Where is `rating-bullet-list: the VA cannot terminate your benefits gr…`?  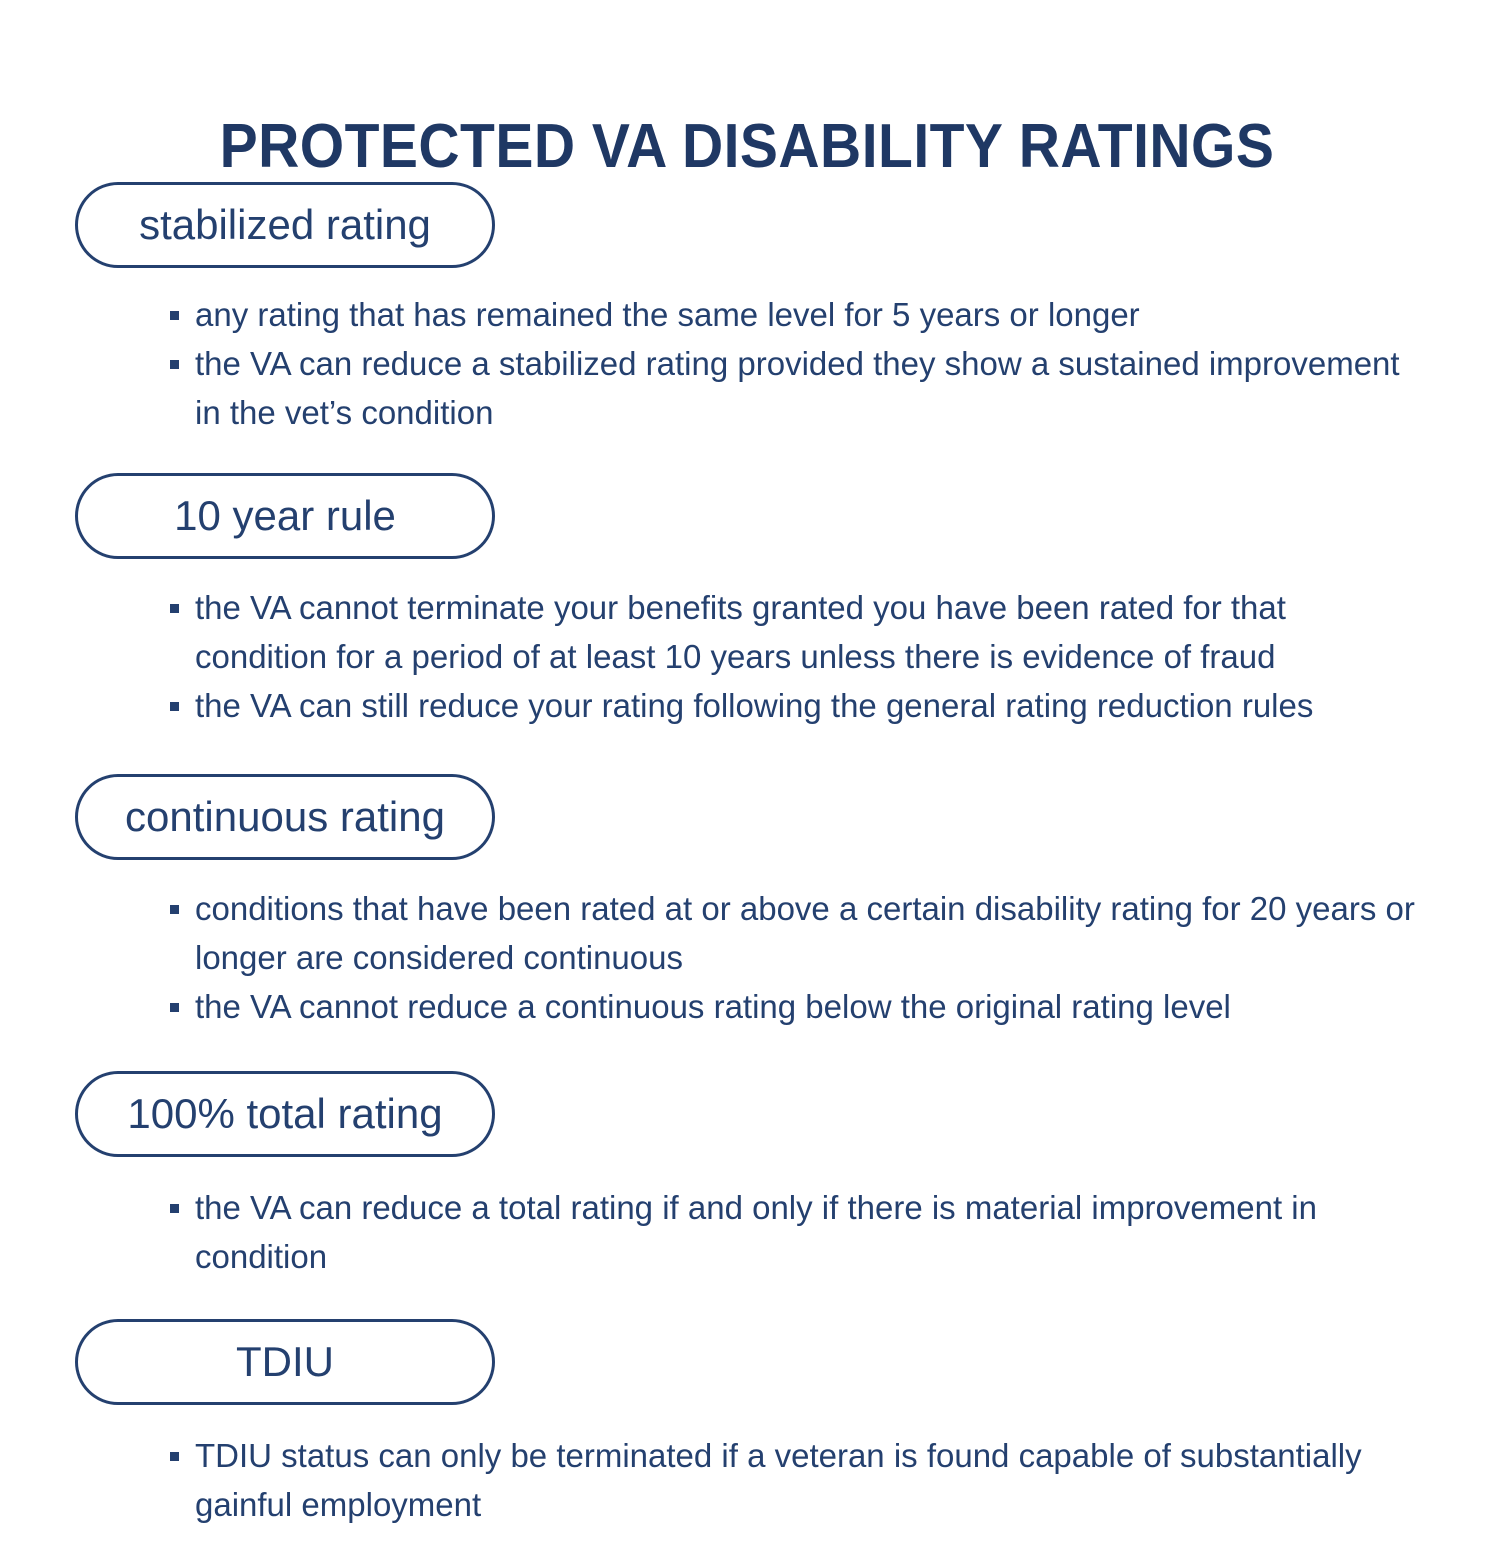
rating-bullet-list: the VA cannot terminate your benefits gr… is located at coordinates (747, 653).